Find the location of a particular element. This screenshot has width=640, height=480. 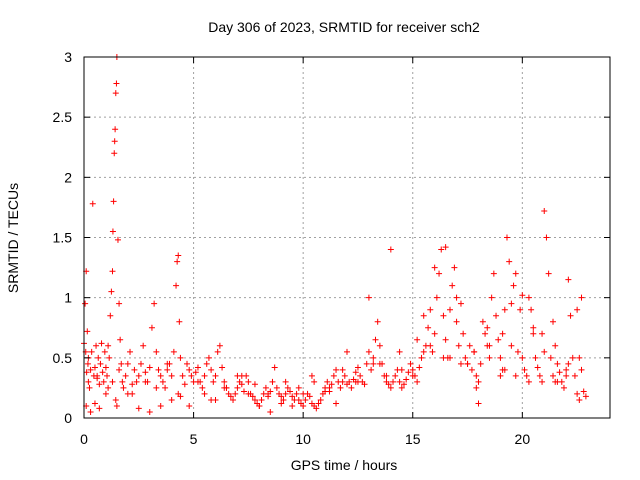

y-tick-label: 1.5 is located at coordinates (63, 238).